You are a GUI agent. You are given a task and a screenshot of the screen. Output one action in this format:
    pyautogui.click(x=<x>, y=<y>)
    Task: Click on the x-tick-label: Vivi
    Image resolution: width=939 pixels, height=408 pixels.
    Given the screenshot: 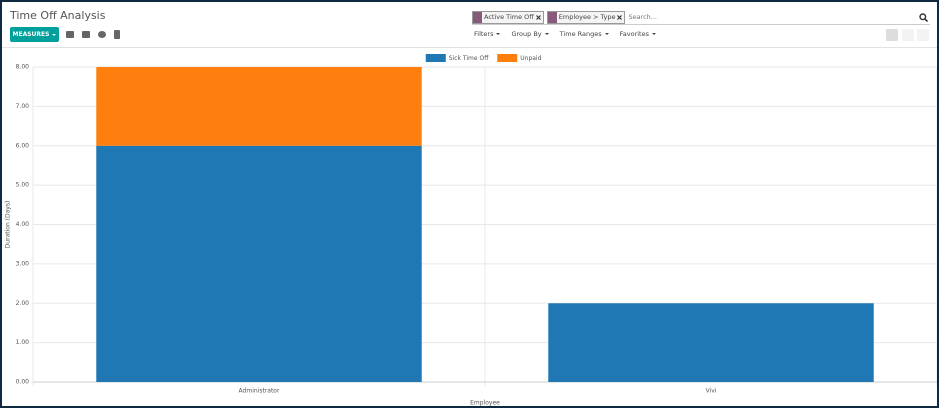 What is the action you would take?
    pyautogui.click(x=711, y=391)
    